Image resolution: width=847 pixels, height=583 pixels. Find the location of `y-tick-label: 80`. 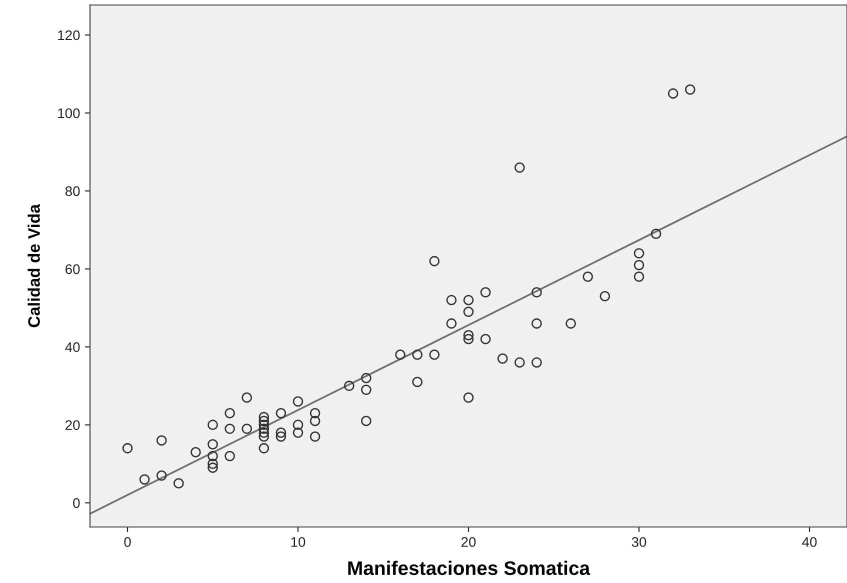

y-tick-label: 80 is located at coordinates (72, 191).